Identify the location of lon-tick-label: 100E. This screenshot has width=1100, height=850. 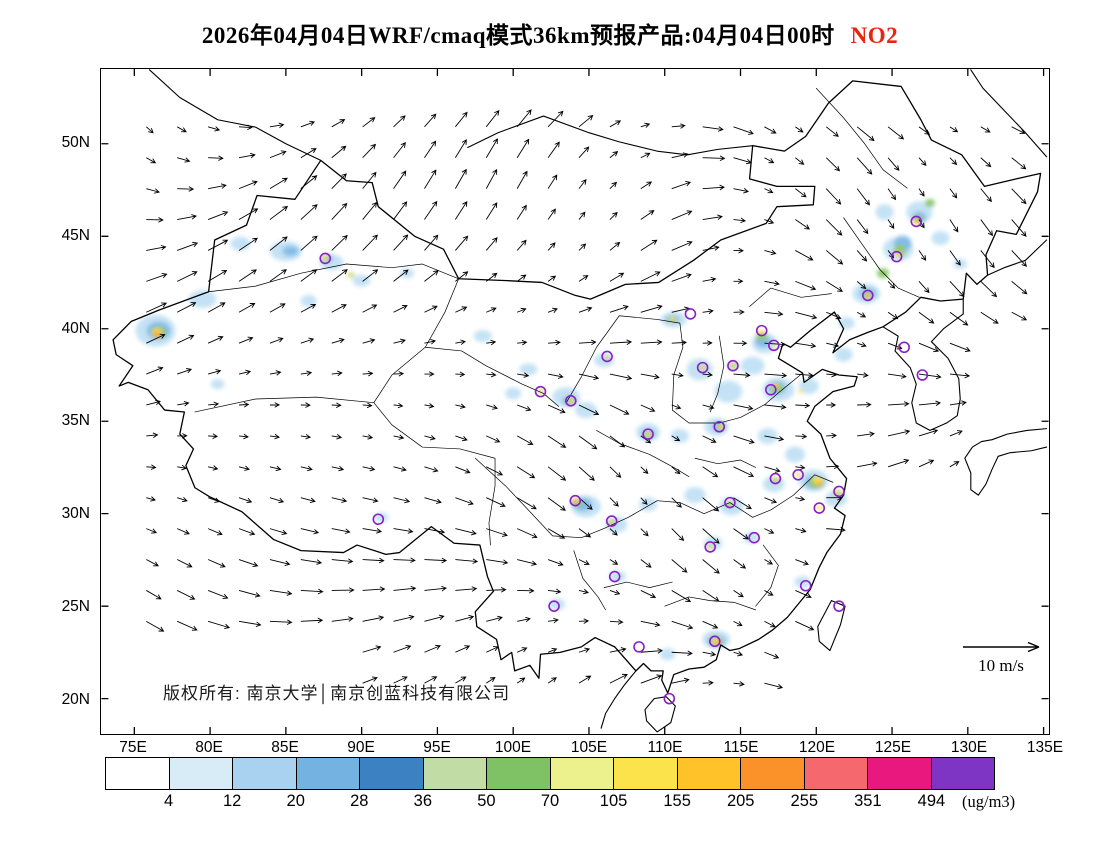
(513, 747).